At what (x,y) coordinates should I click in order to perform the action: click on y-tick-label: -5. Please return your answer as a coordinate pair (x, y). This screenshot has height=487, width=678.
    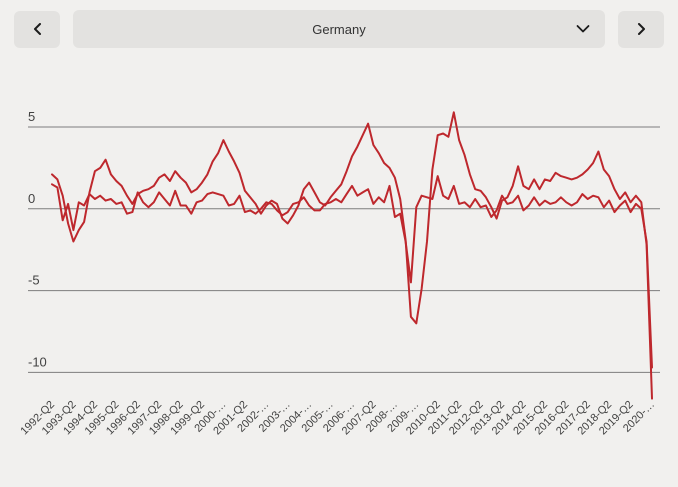
    Looking at the image, I should click on (34, 280).